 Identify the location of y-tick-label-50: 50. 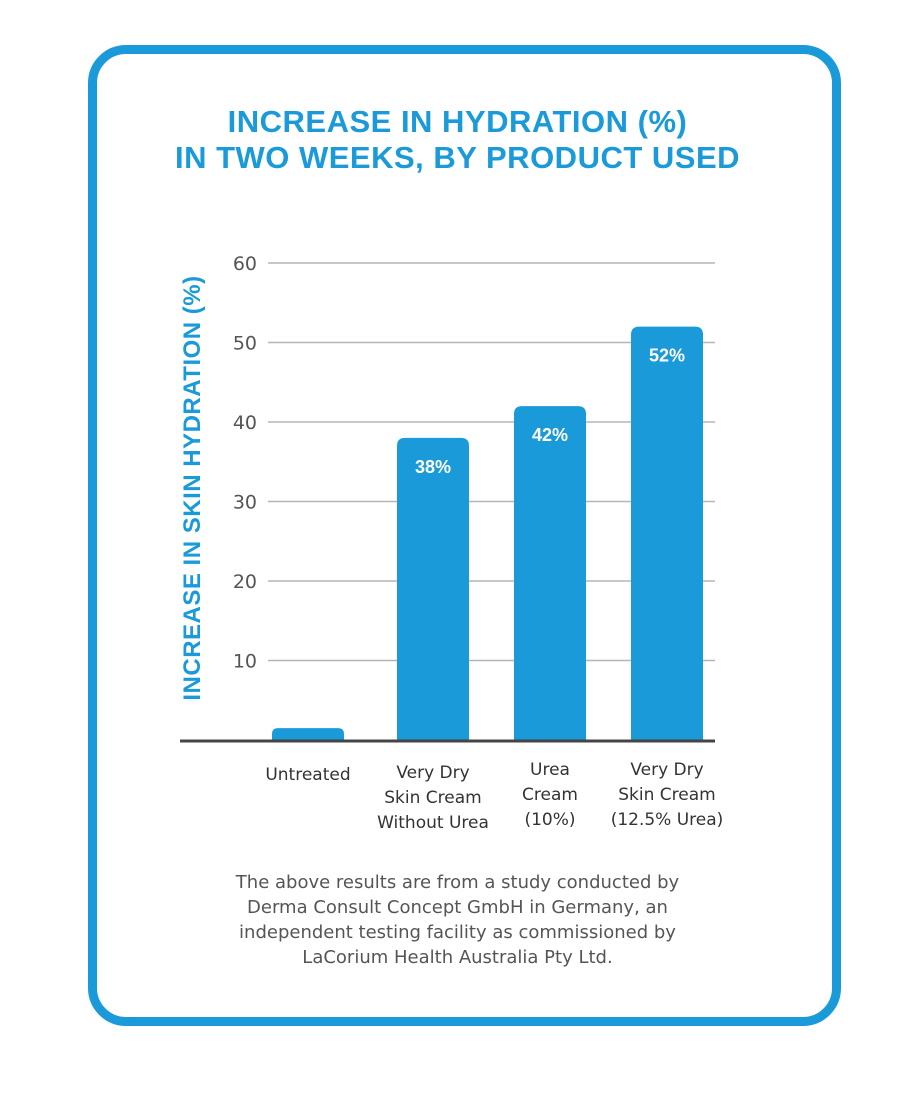
(245, 344).